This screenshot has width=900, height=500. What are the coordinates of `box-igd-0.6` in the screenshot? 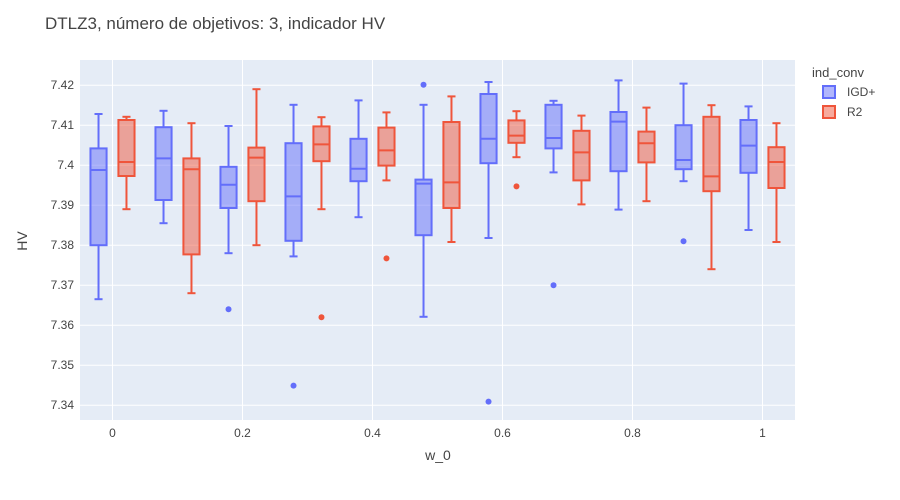 It's located at (488, 243).